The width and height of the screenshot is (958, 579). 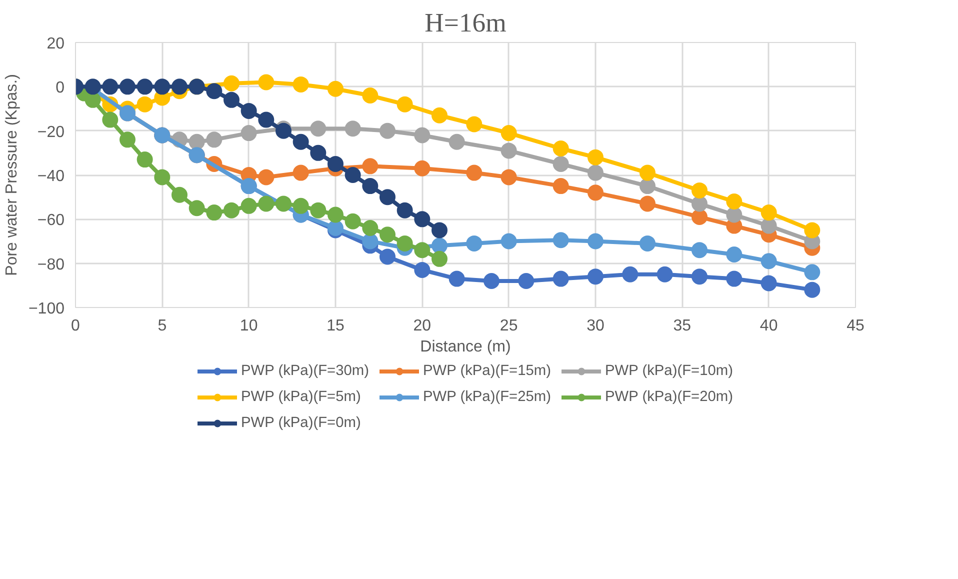 What do you see at coordinates (301, 397) in the screenshot?
I see `legend-label: PWP (kPa)(F=5m)` at bounding box center [301, 397].